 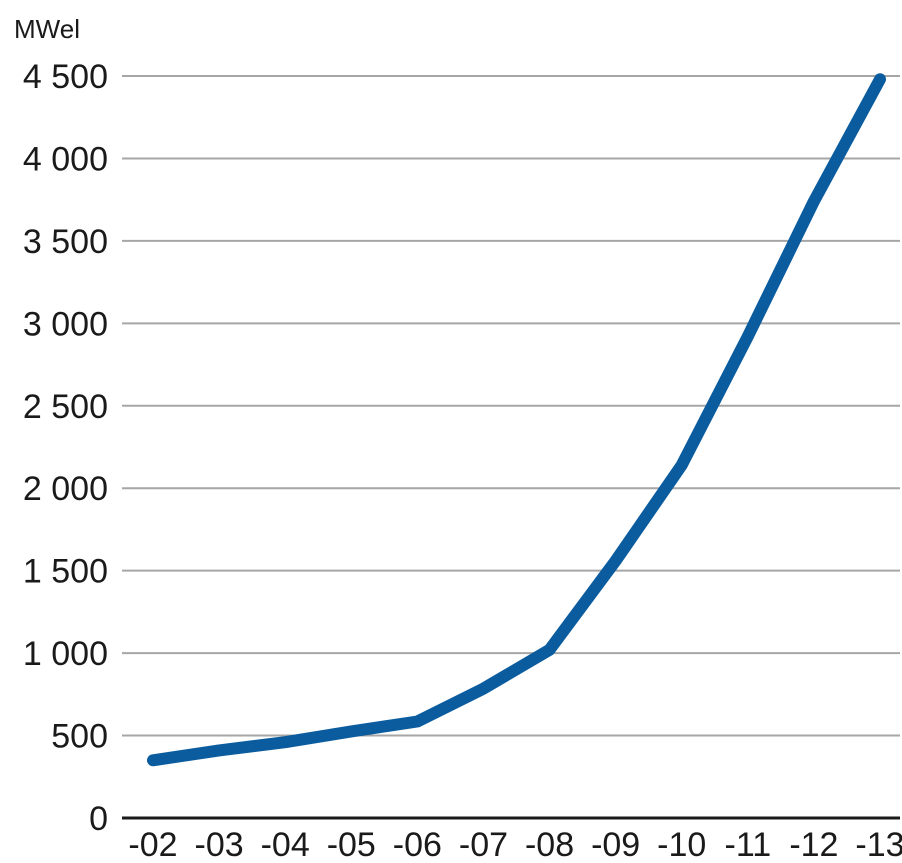 I want to click on y-tick-label: 4 500, so click(x=65, y=77).